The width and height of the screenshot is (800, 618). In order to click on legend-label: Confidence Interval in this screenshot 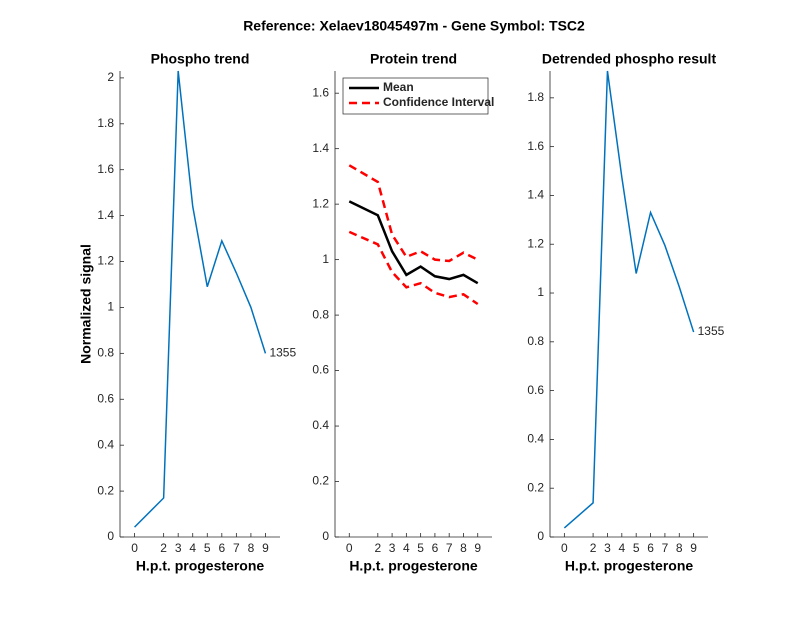, I will do `click(438, 102)`.